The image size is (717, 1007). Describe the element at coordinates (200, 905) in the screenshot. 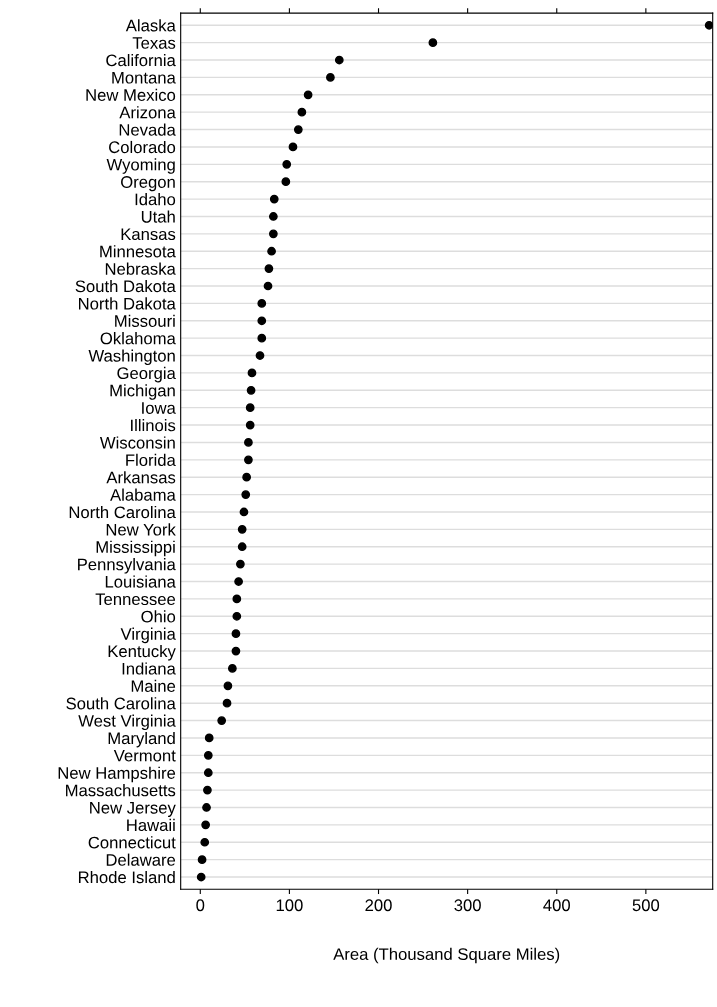

I see `x-tick-label: 0` at that location.